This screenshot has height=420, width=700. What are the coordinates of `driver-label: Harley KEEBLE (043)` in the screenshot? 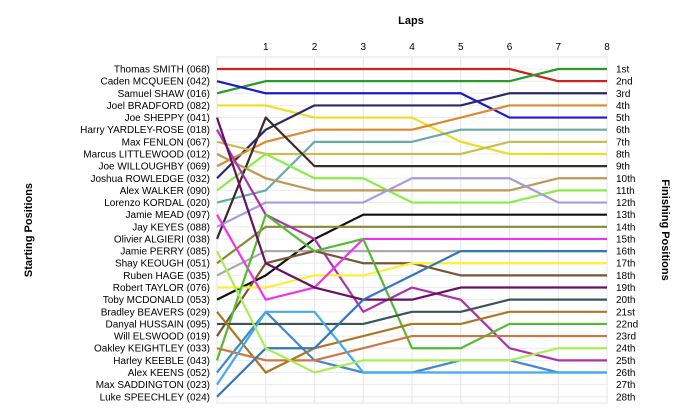 It's located at (161, 361).